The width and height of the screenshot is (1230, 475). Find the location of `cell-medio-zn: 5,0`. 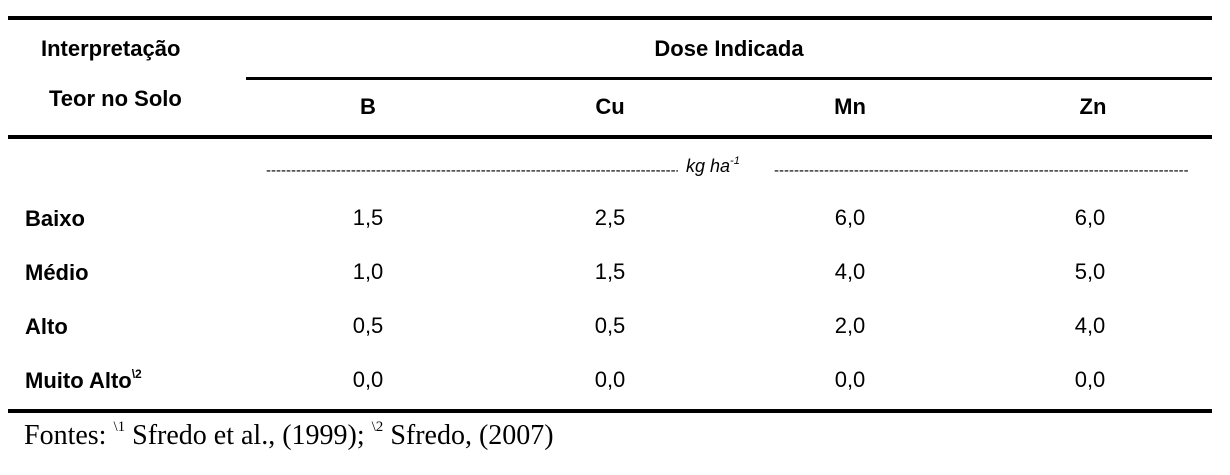

cell-medio-zn: 5,0 is located at coordinates (1090, 271).